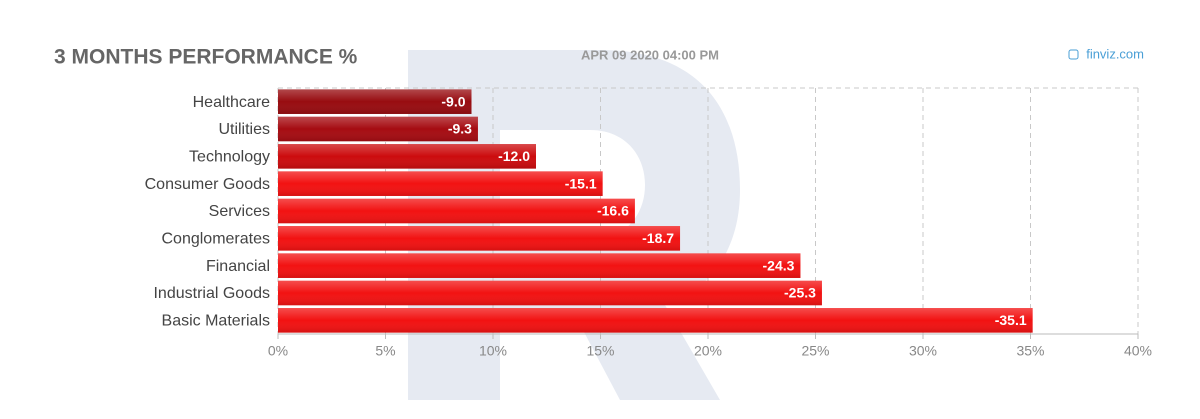  Describe the element at coordinates (244, 129) in the screenshot. I see `y-tick-label: Utilities` at that location.